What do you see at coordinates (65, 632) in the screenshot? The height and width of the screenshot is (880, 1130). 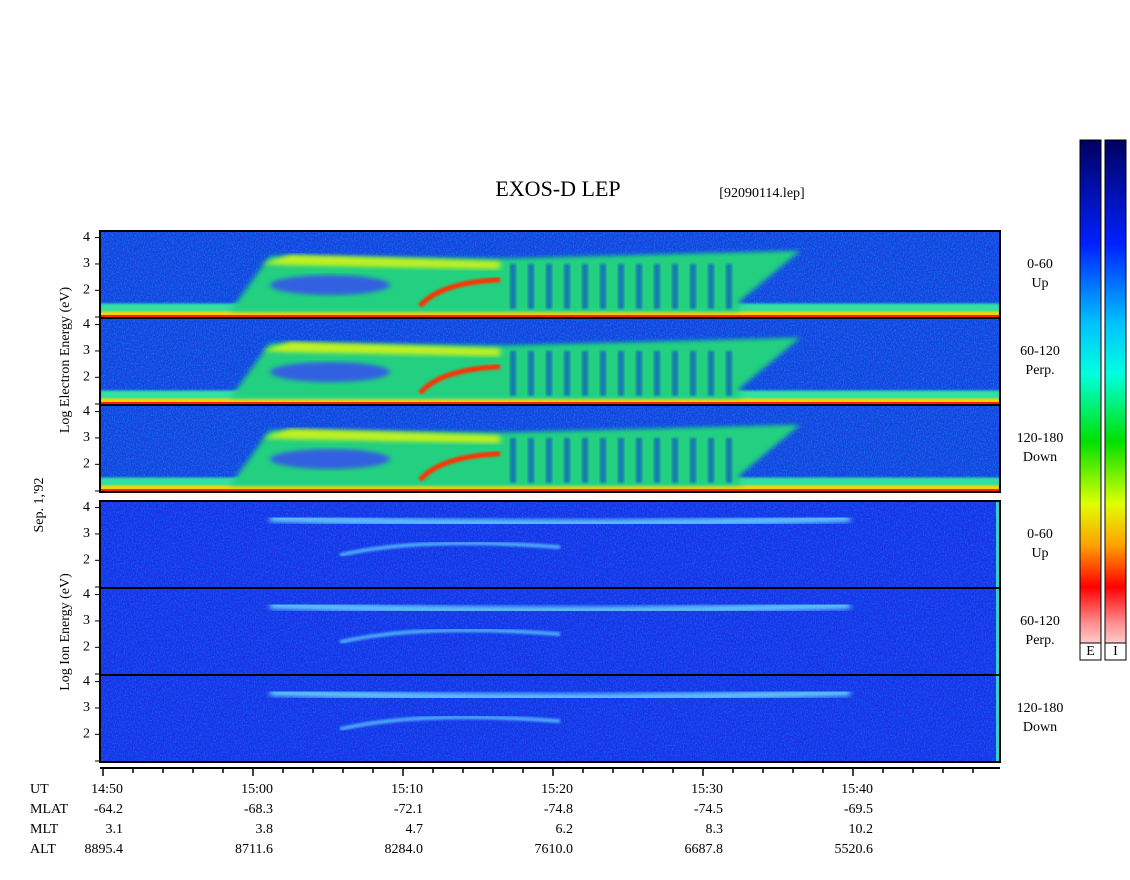 I see `ion-axis-label: Log Ion Energy (eV)` at bounding box center [65, 632].